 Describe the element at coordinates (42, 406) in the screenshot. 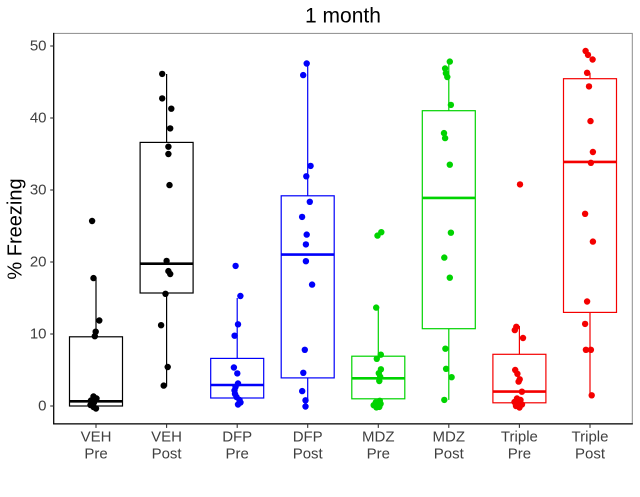

I see `svg-text: 0` at that location.